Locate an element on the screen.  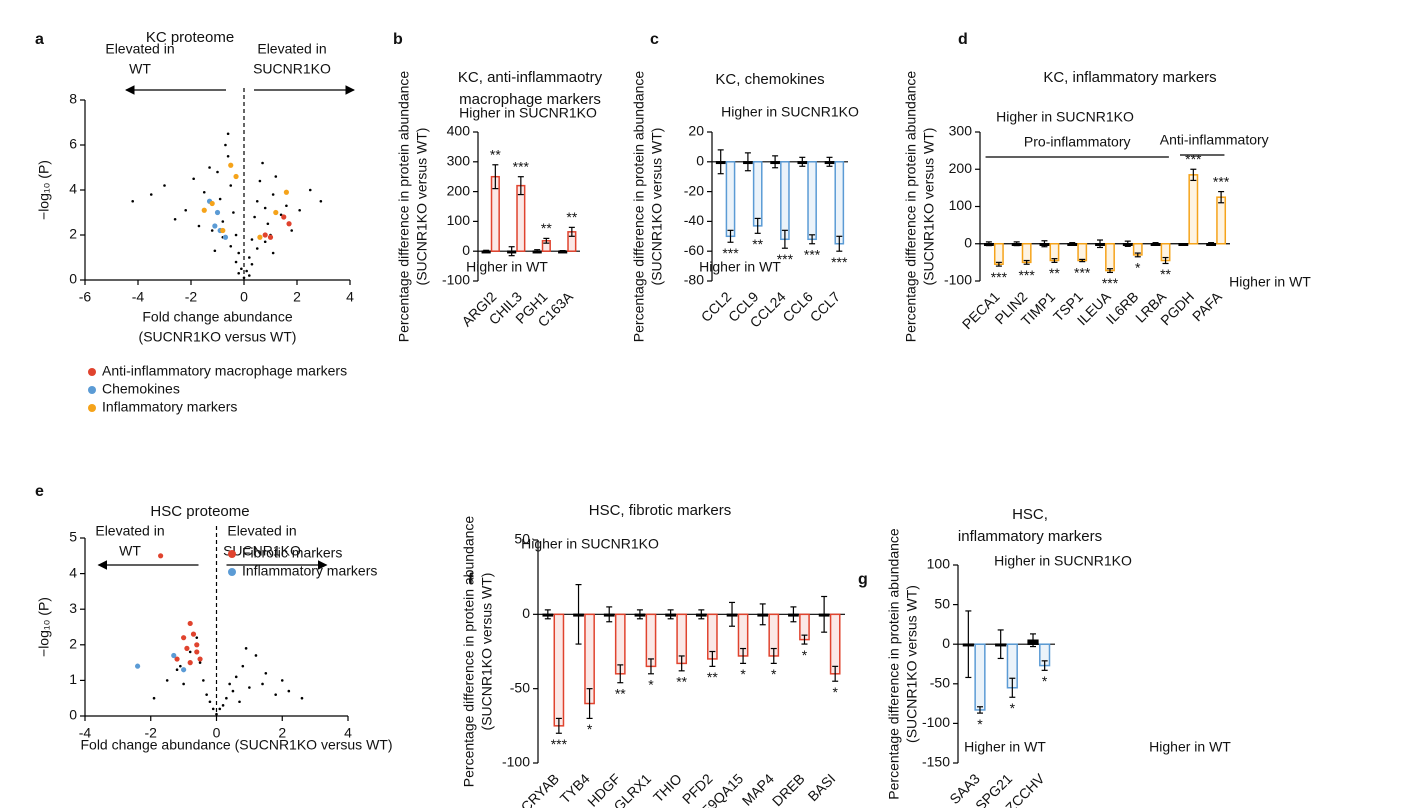
x-axis-label: (SUCNR1KO versus WT) is located at coordinates (218, 337).